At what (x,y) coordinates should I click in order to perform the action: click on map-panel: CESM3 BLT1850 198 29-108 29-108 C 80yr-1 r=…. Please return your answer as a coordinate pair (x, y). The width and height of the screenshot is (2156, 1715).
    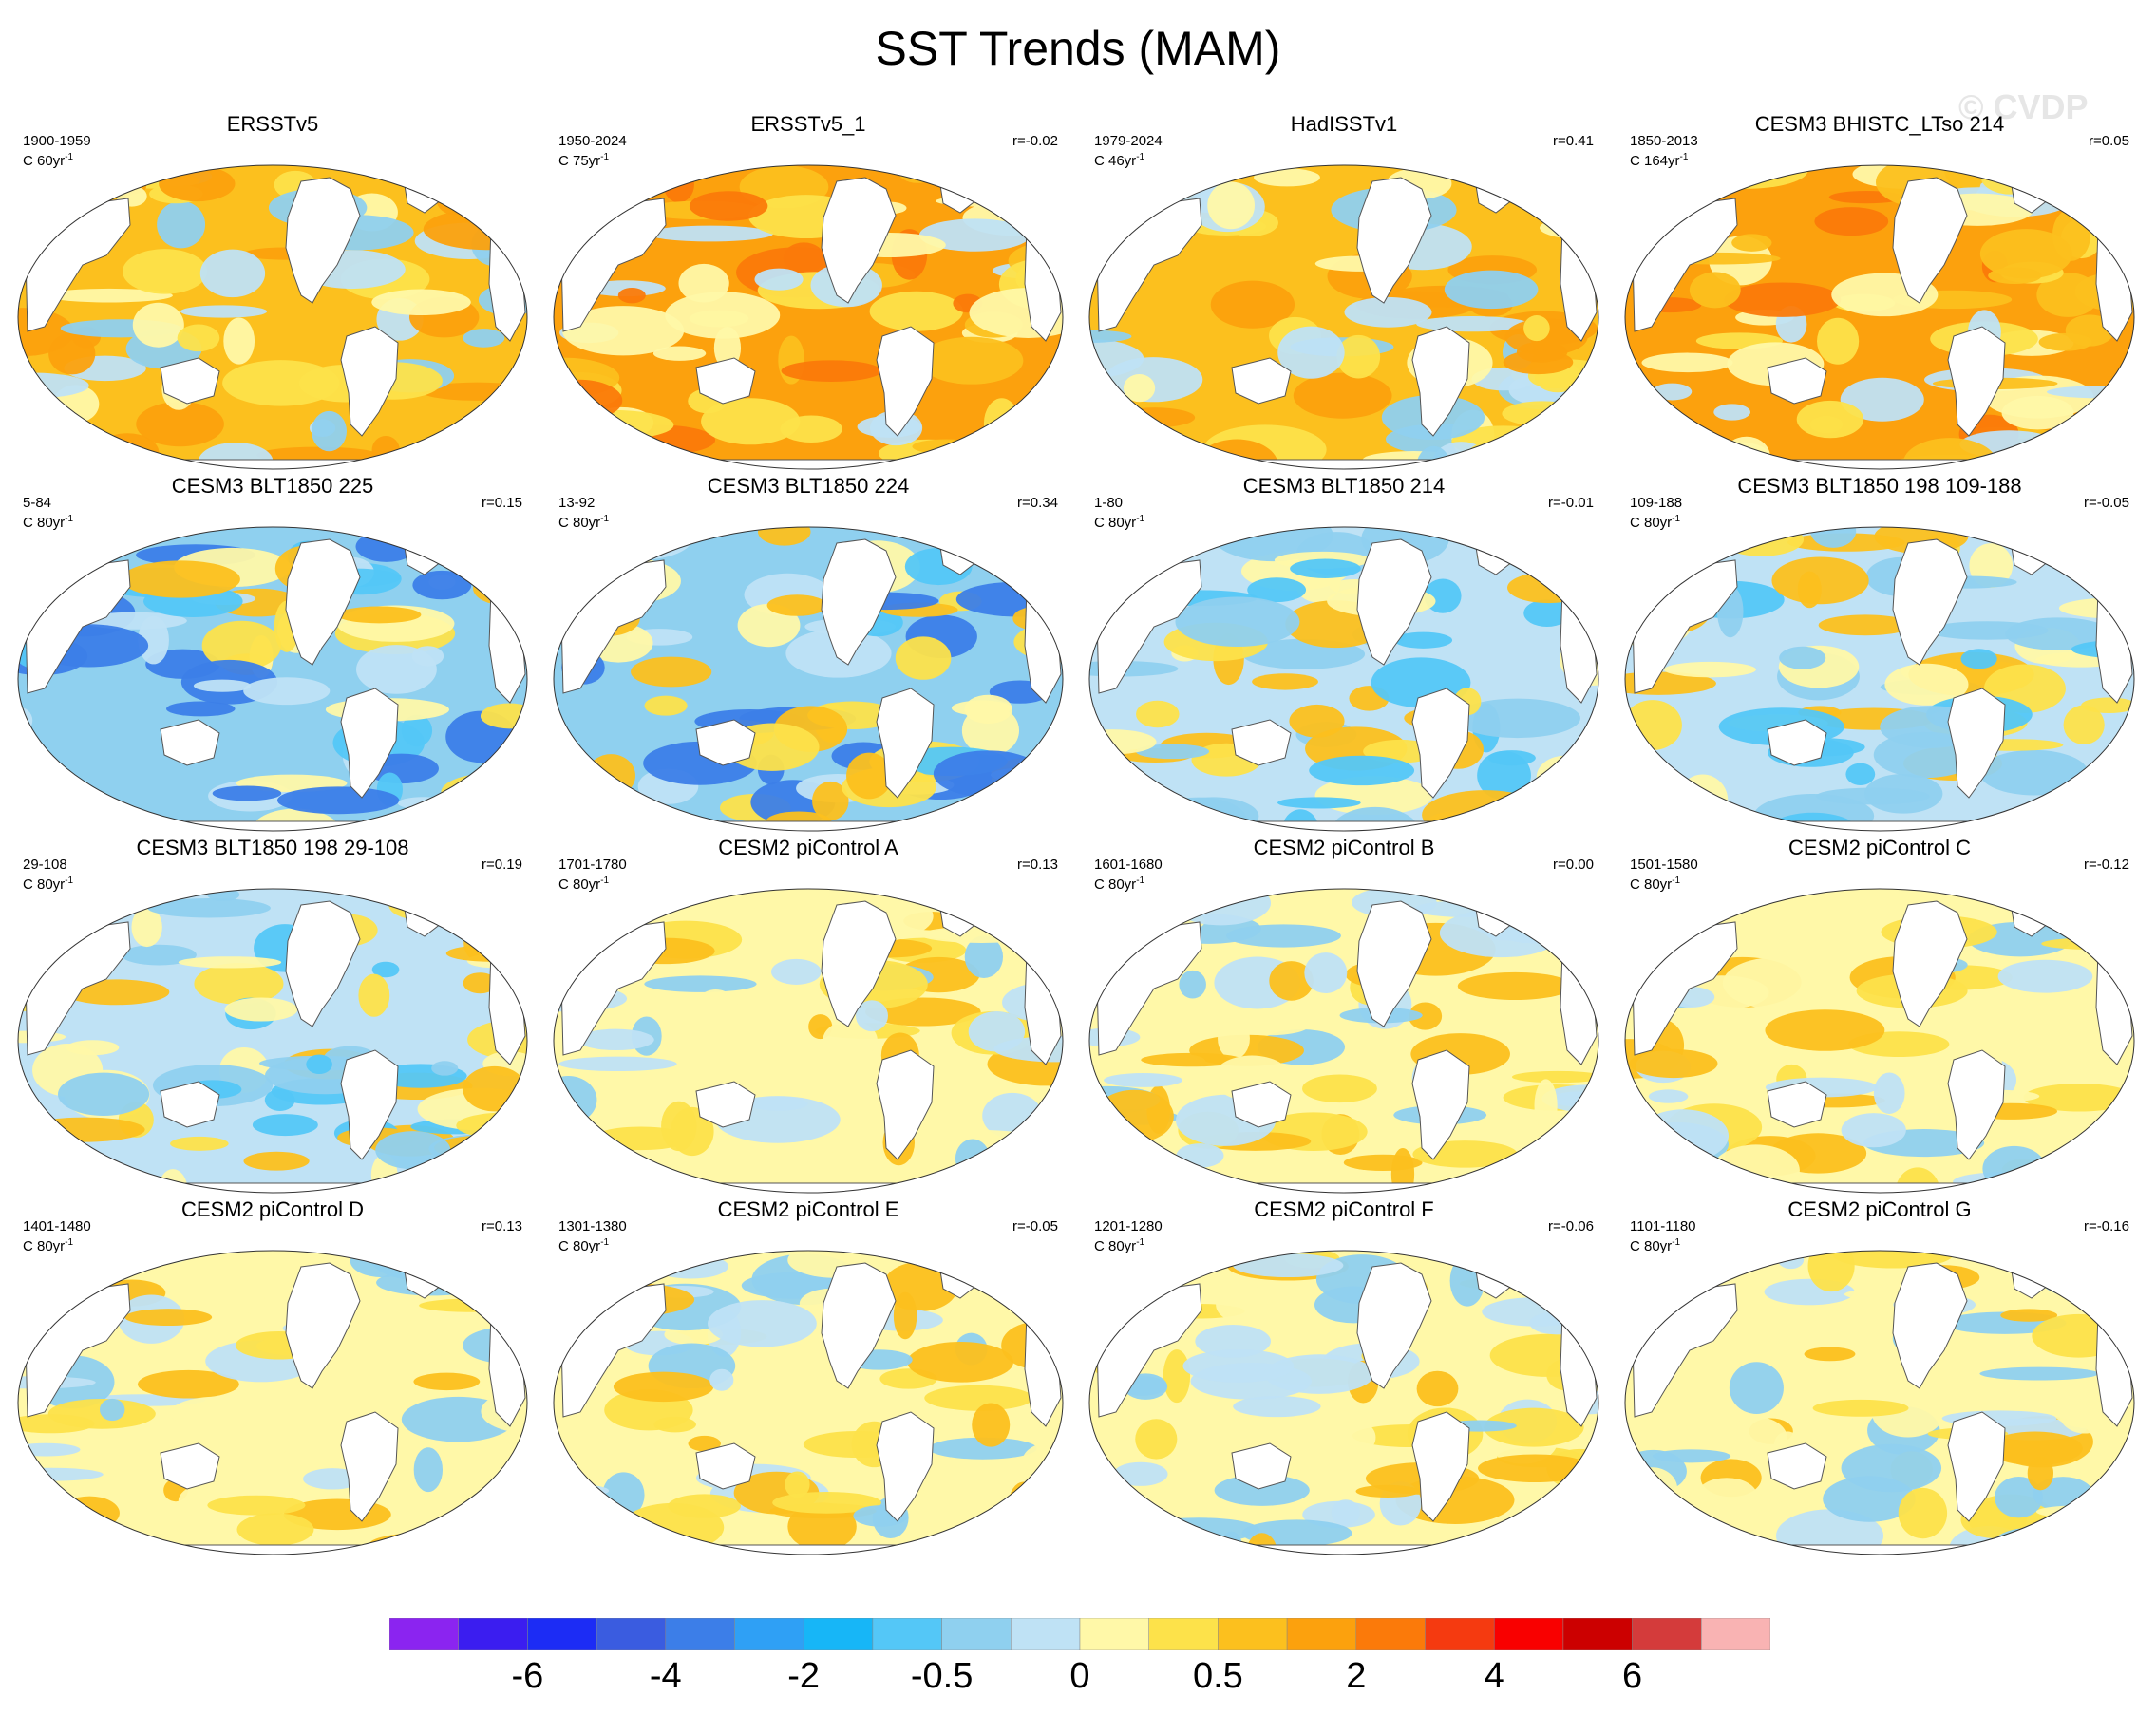
    Looking at the image, I should click on (273, 1019).